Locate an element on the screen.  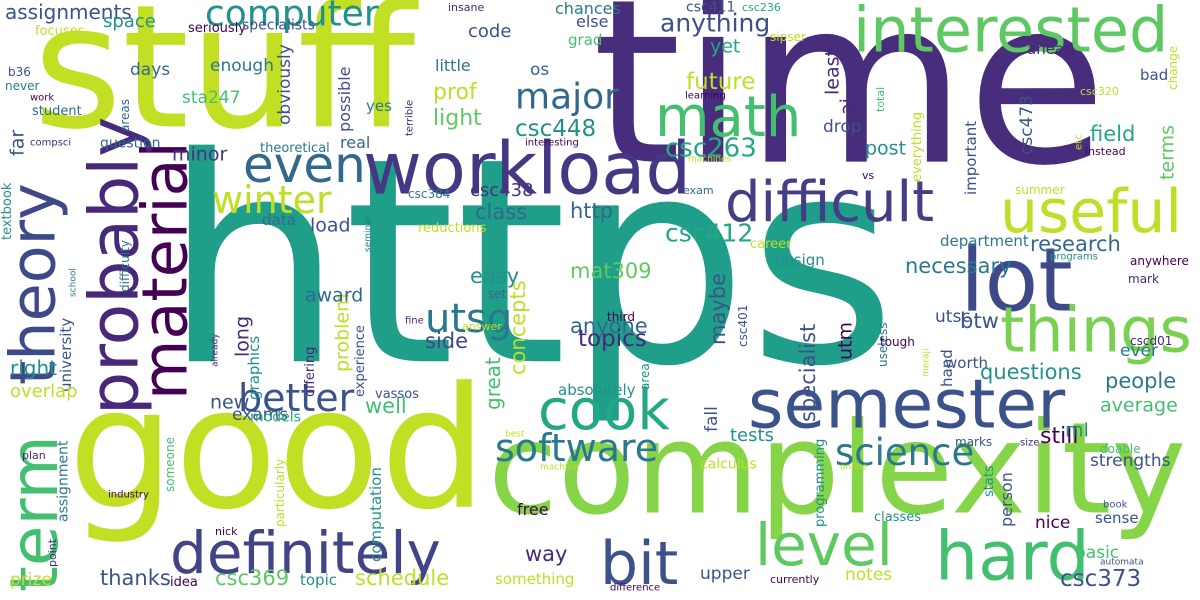
word: far is located at coordinates (18, 143).